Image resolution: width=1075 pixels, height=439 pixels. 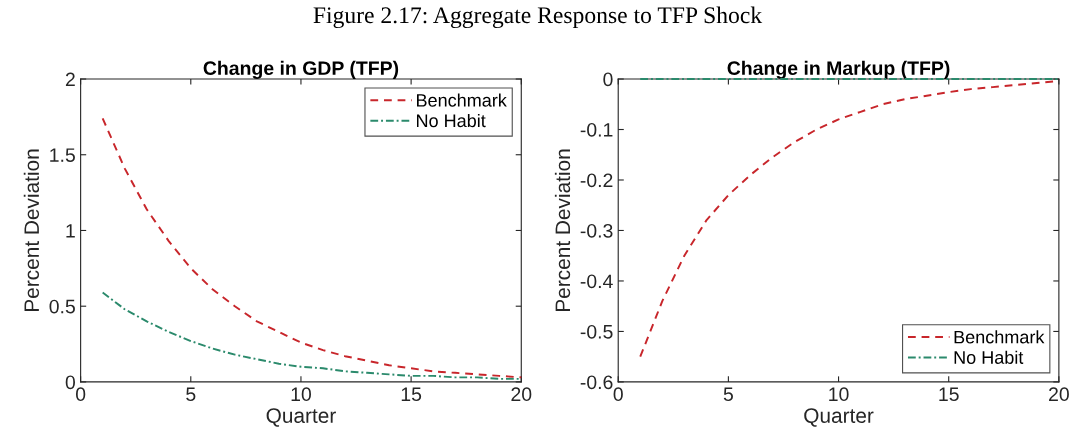 I want to click on y-tick-label: 1.5, so click(x=62, y=155).